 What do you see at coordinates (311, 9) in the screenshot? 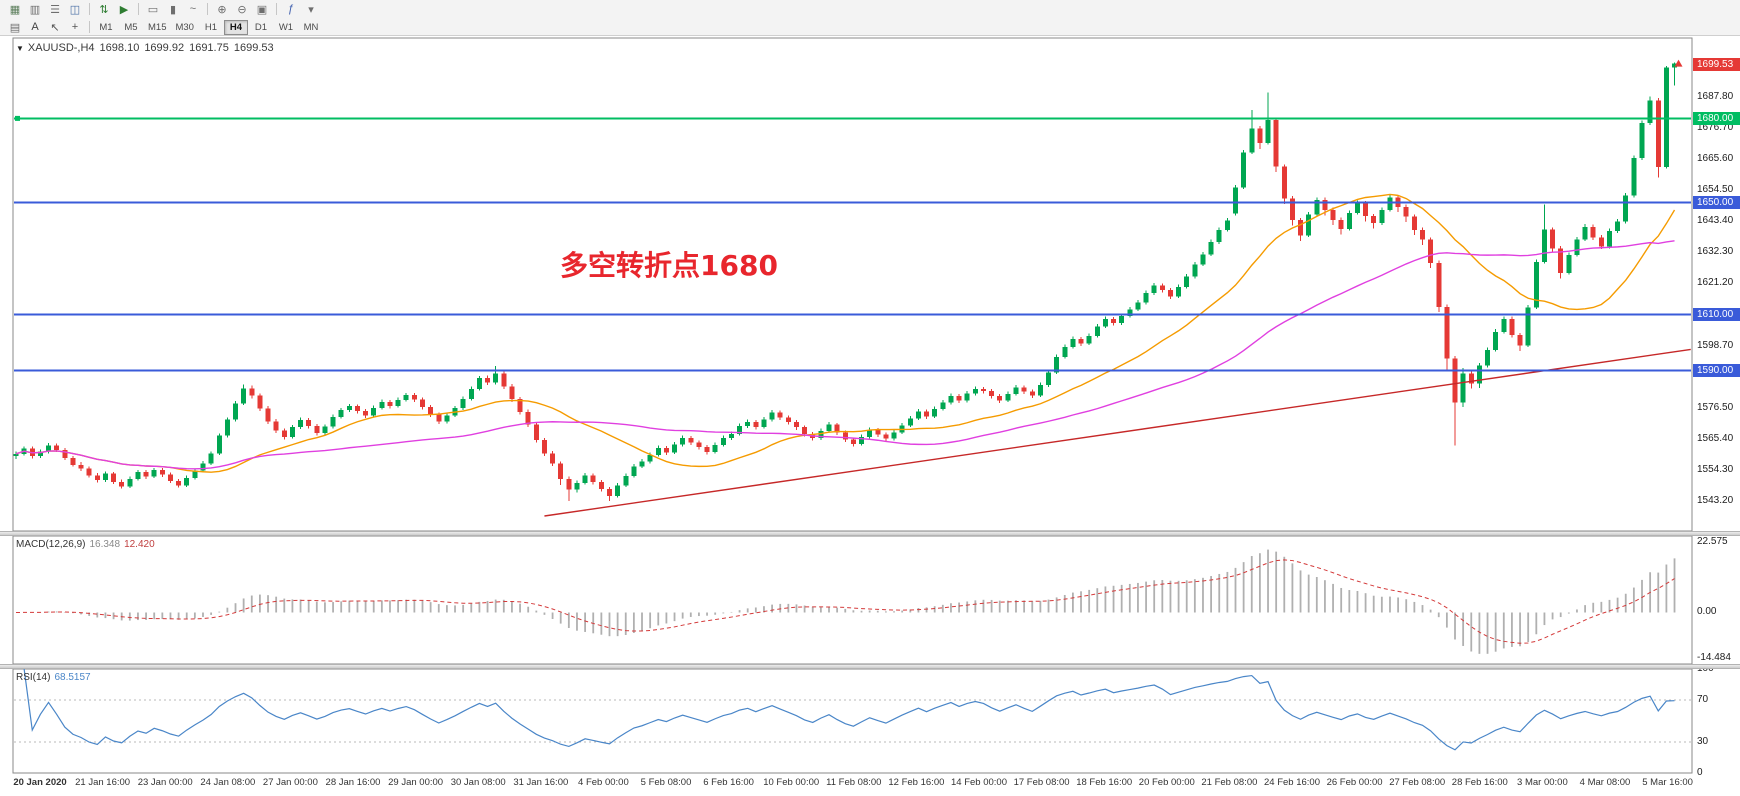
I see `timeframes-menu-icon: ▾` at bounding box center [311, 9].